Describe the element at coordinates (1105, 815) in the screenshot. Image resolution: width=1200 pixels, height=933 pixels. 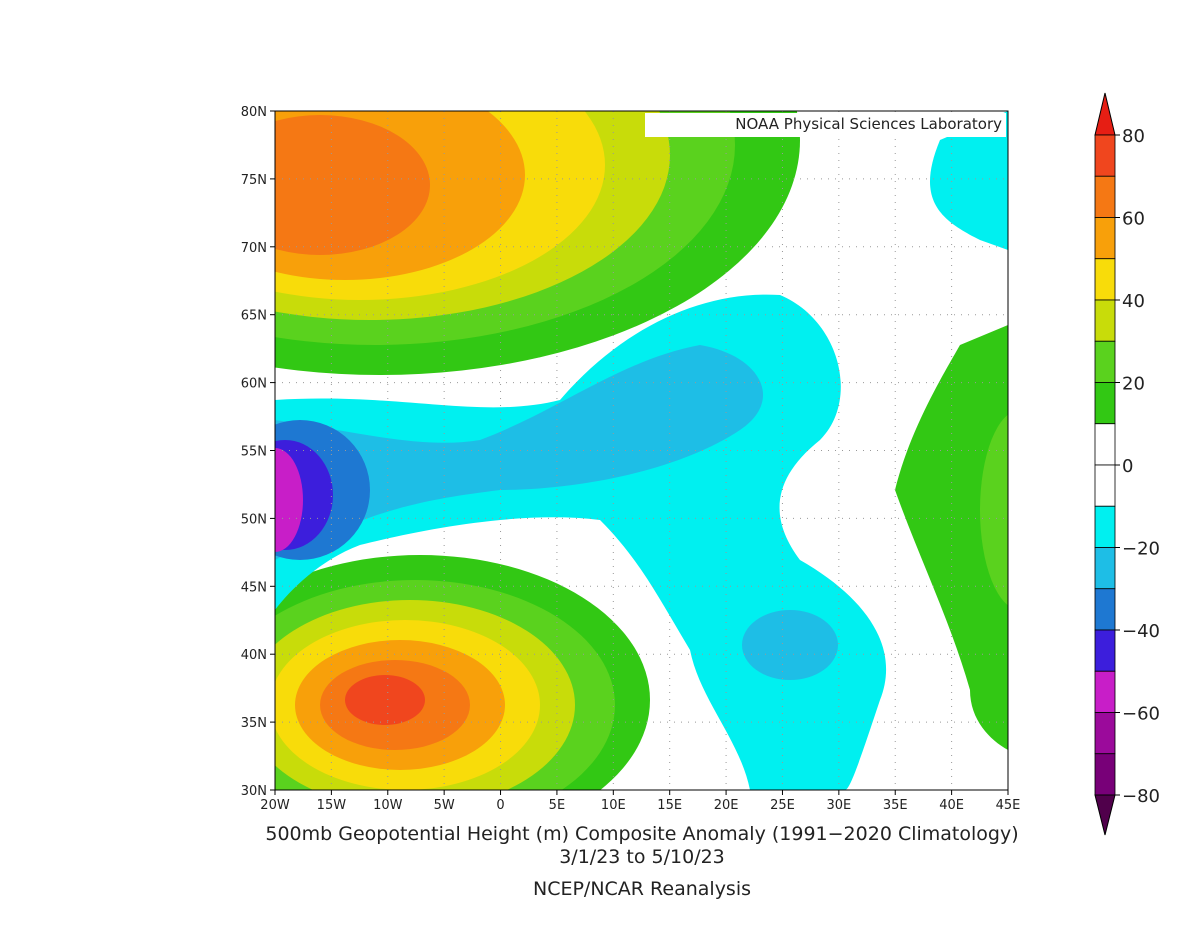
I see `colorbar-under` at that location.